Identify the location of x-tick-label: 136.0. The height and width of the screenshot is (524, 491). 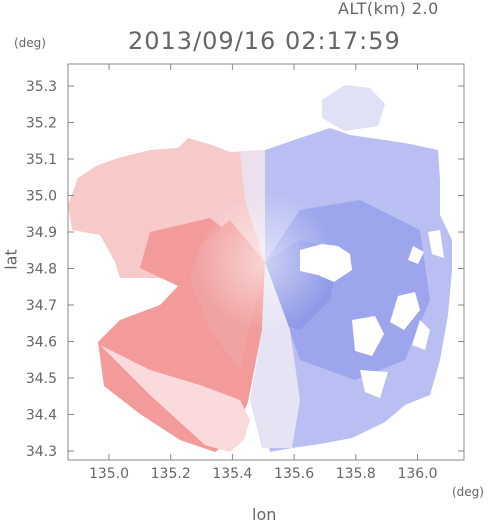
(417, 474).